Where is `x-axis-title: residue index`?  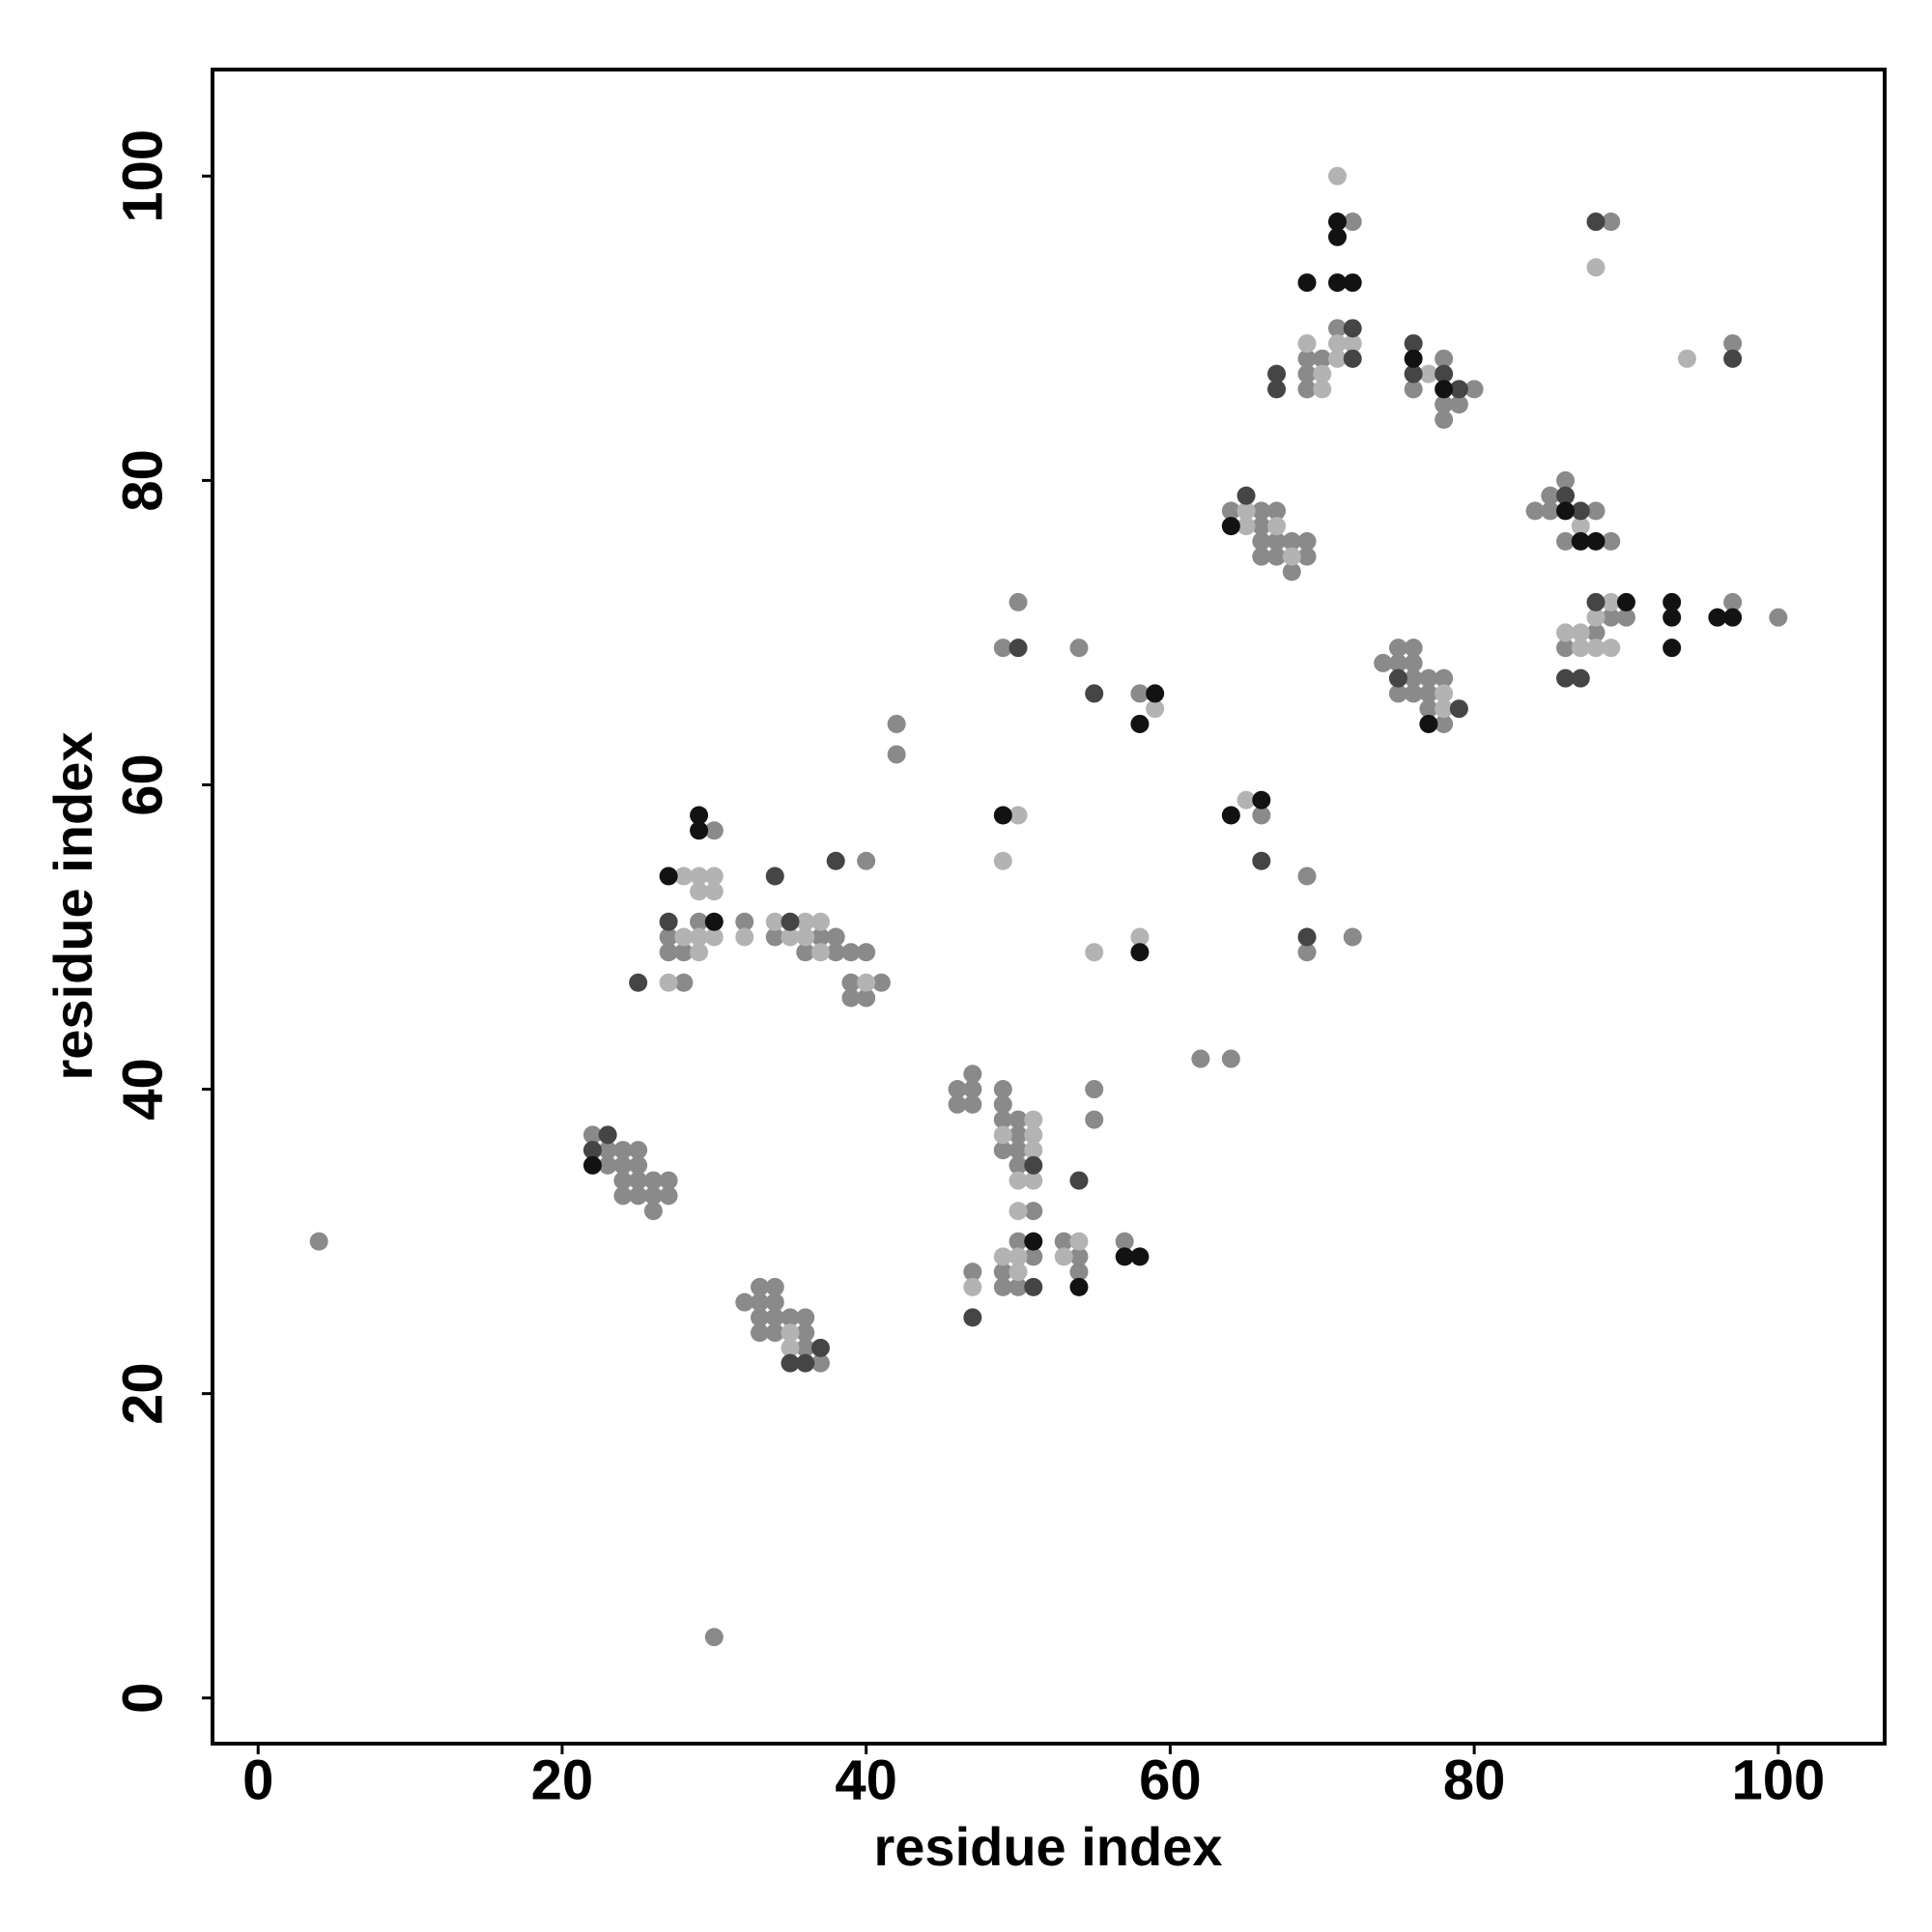
x-axis-title: residue index is located at coordinates (1047, 1846).